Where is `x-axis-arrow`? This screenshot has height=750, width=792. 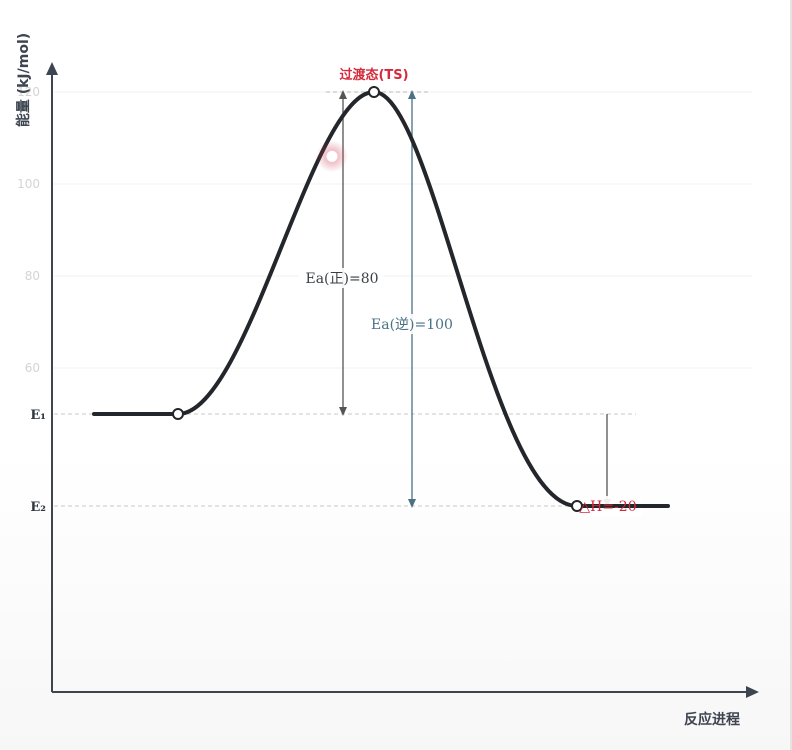 x-axis-arrow is located at coordinates (752, 692).